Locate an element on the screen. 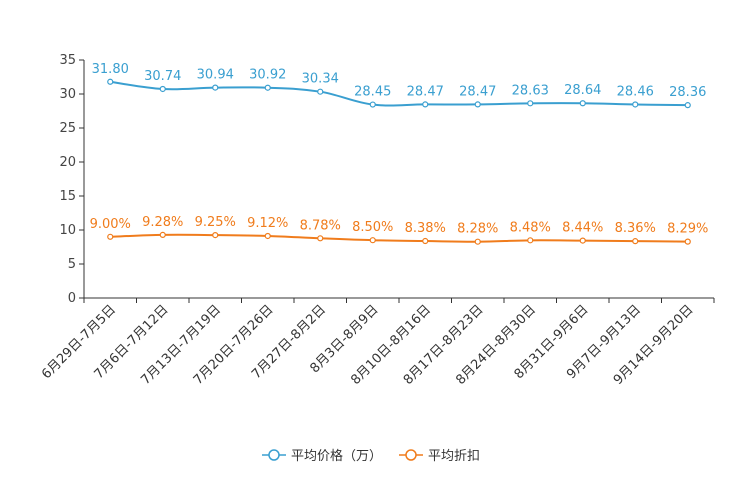 This screenshot has width=744, height=496. data-label: 28.63 is located at coordinates (530, 90).